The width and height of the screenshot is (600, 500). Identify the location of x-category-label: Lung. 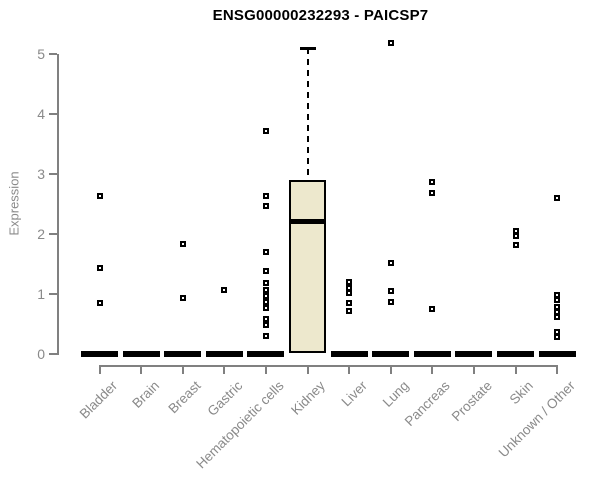
(395, 394).